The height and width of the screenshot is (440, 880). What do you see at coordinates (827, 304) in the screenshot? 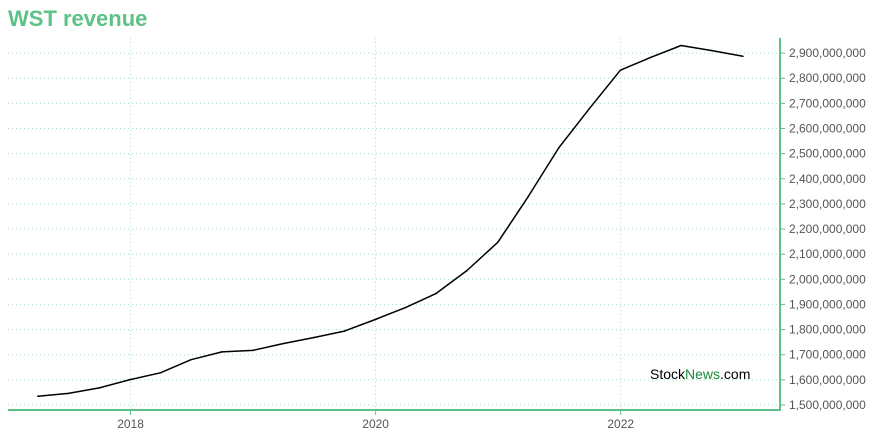
I see `y-tick-label: 1,900,000,000` at bounding box center [827, 304].